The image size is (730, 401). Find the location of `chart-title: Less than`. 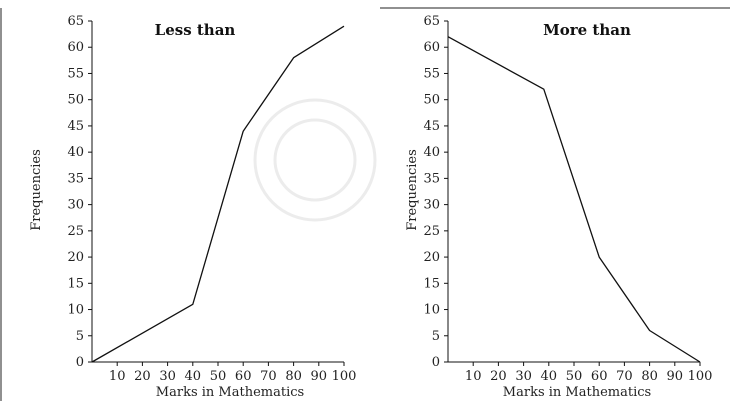

chart-title: Less than is located at coordinates (195, 30).